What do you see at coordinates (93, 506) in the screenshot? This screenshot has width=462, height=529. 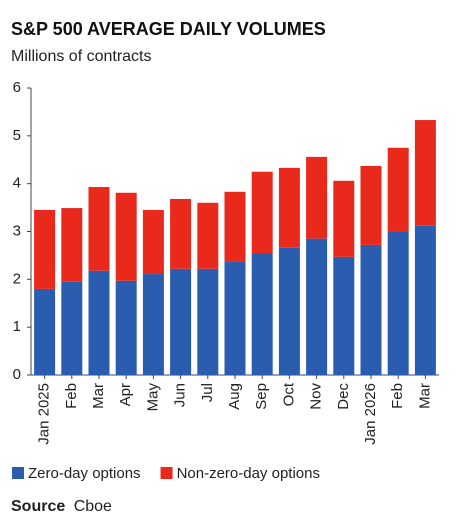 I see `source-text: Cboe` at bounding box center [93, 506].